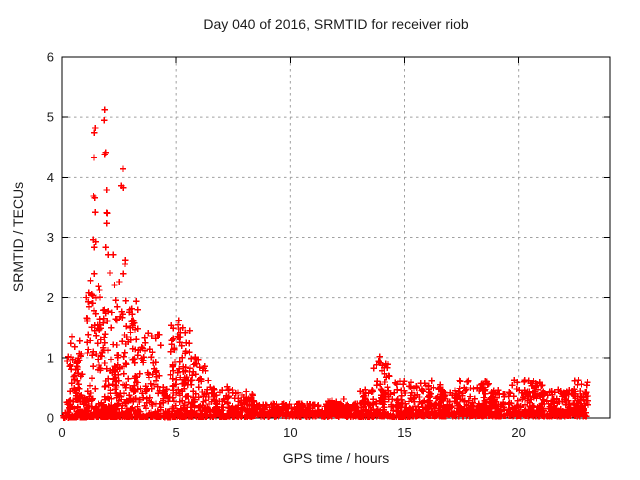 The image size is (640, 480). I want to click on x-tick-label: 15, so click(404, 432).